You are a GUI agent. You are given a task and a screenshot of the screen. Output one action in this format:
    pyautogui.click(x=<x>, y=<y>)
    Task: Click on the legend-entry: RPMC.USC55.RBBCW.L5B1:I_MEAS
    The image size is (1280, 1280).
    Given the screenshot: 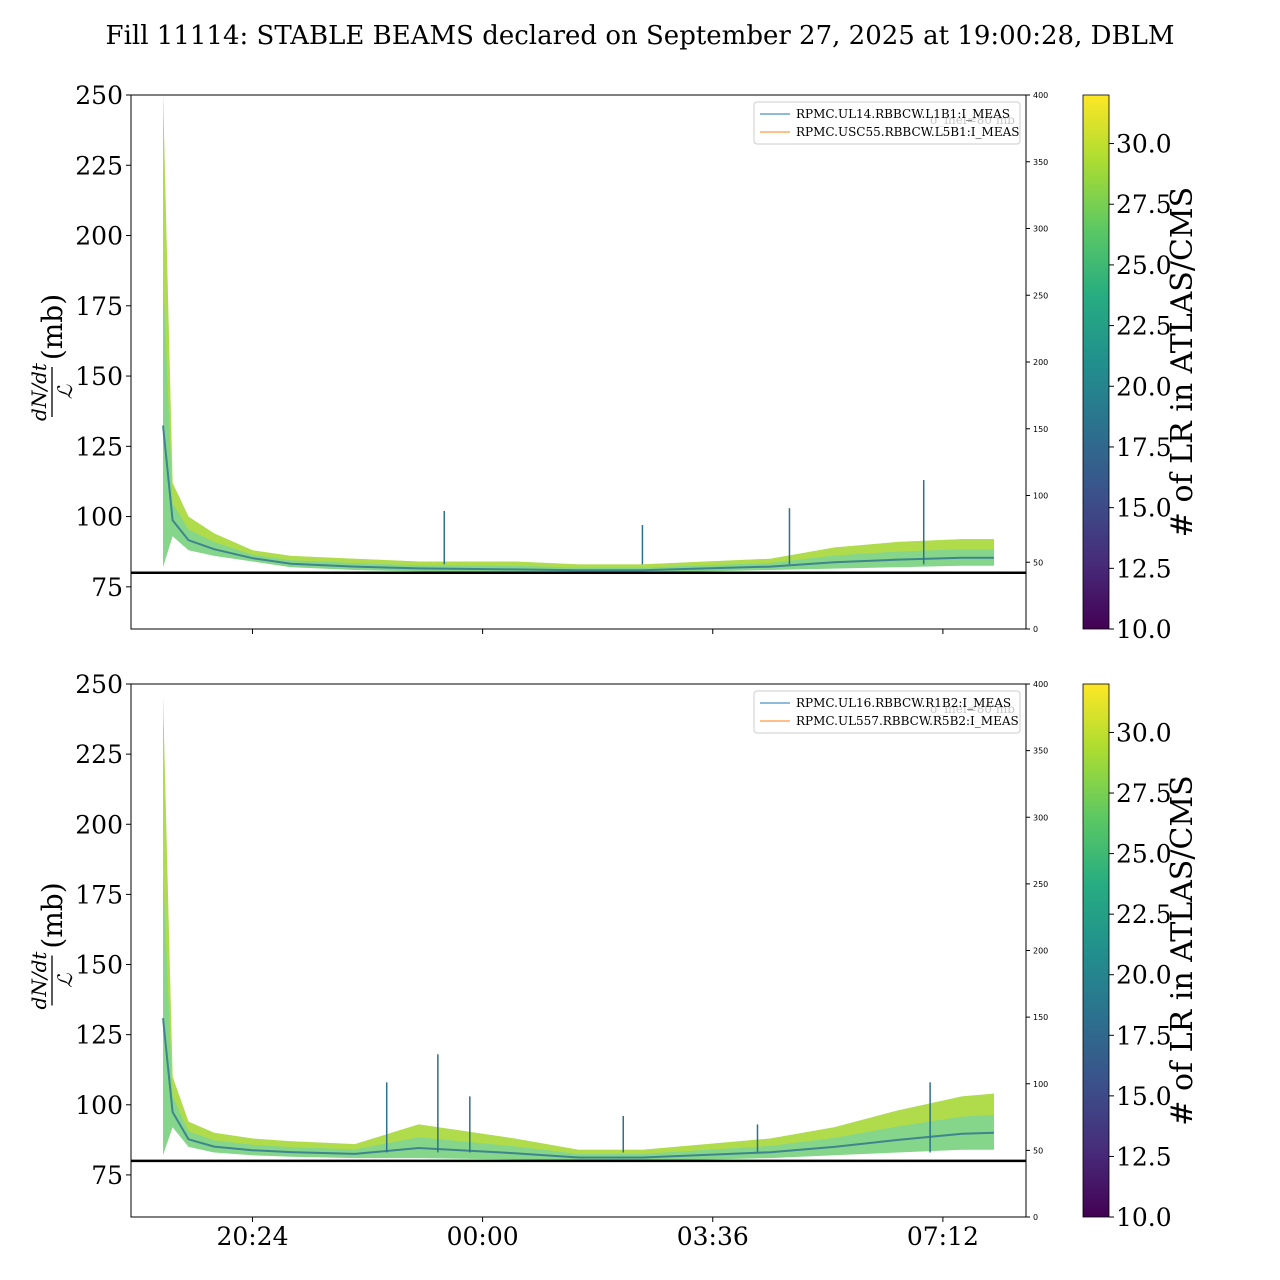 What is the action you would take?
    pyautogui.click(x=907, y=132)
    